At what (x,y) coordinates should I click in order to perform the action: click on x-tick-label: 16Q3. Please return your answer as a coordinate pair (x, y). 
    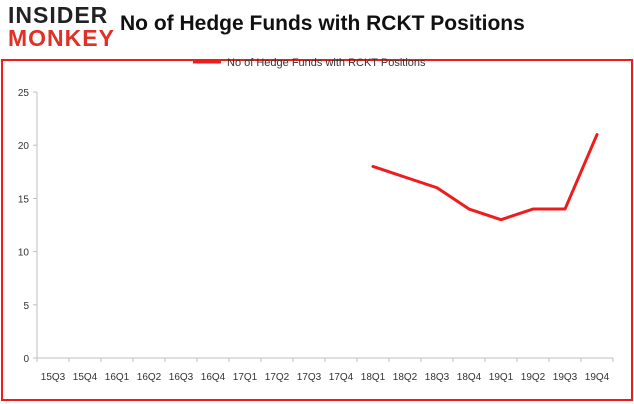
    Looking at the image, I should click on (181, 377).